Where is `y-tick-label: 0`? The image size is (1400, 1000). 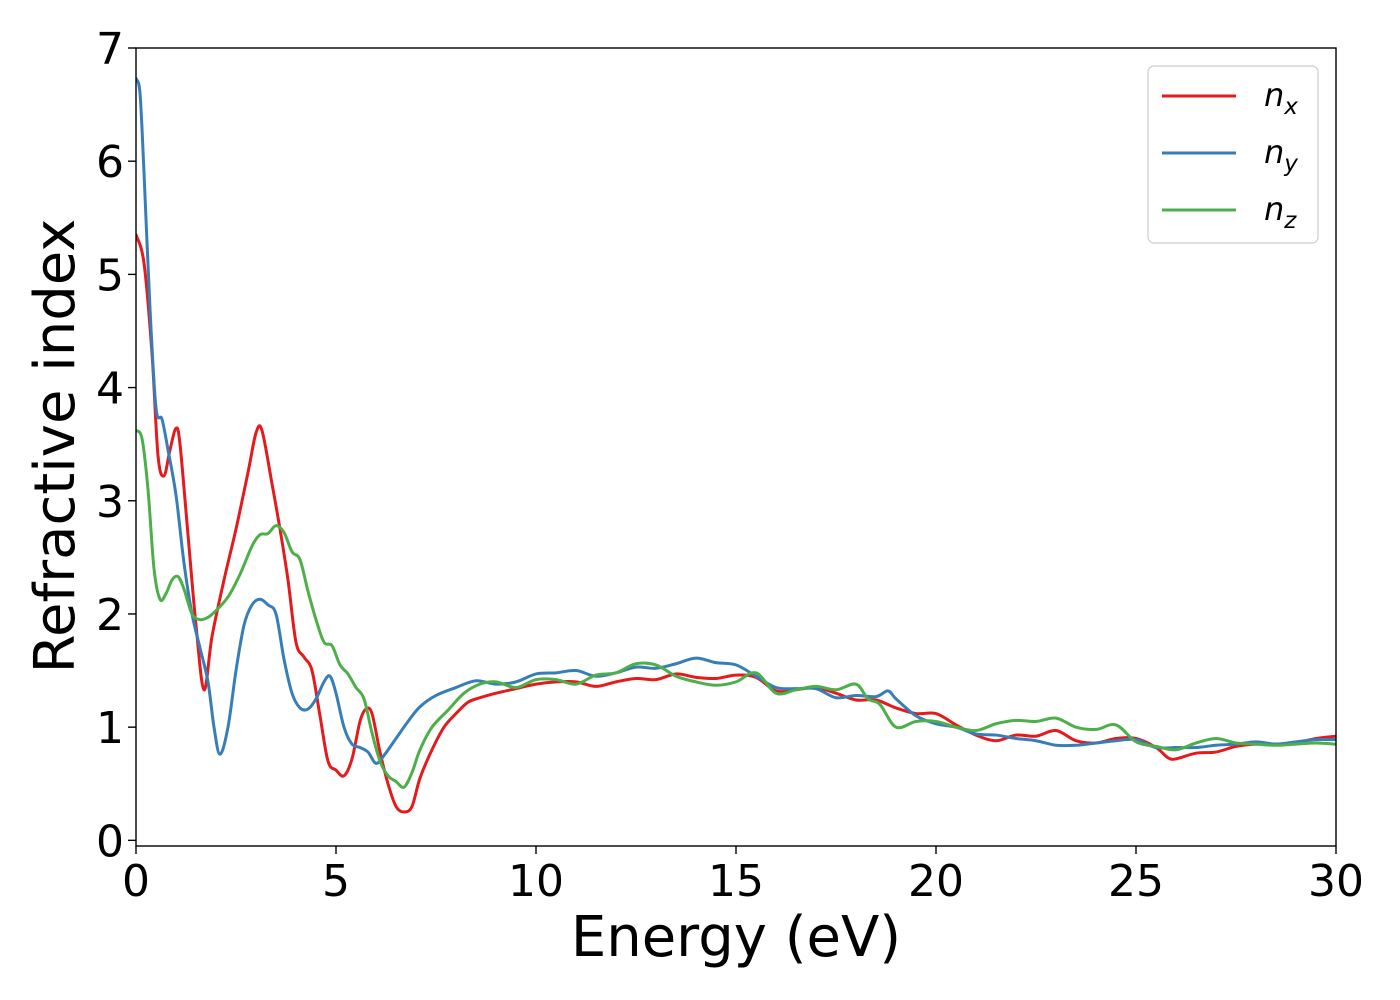
y-tick-label: 0 is located at coordinates (110, 841).